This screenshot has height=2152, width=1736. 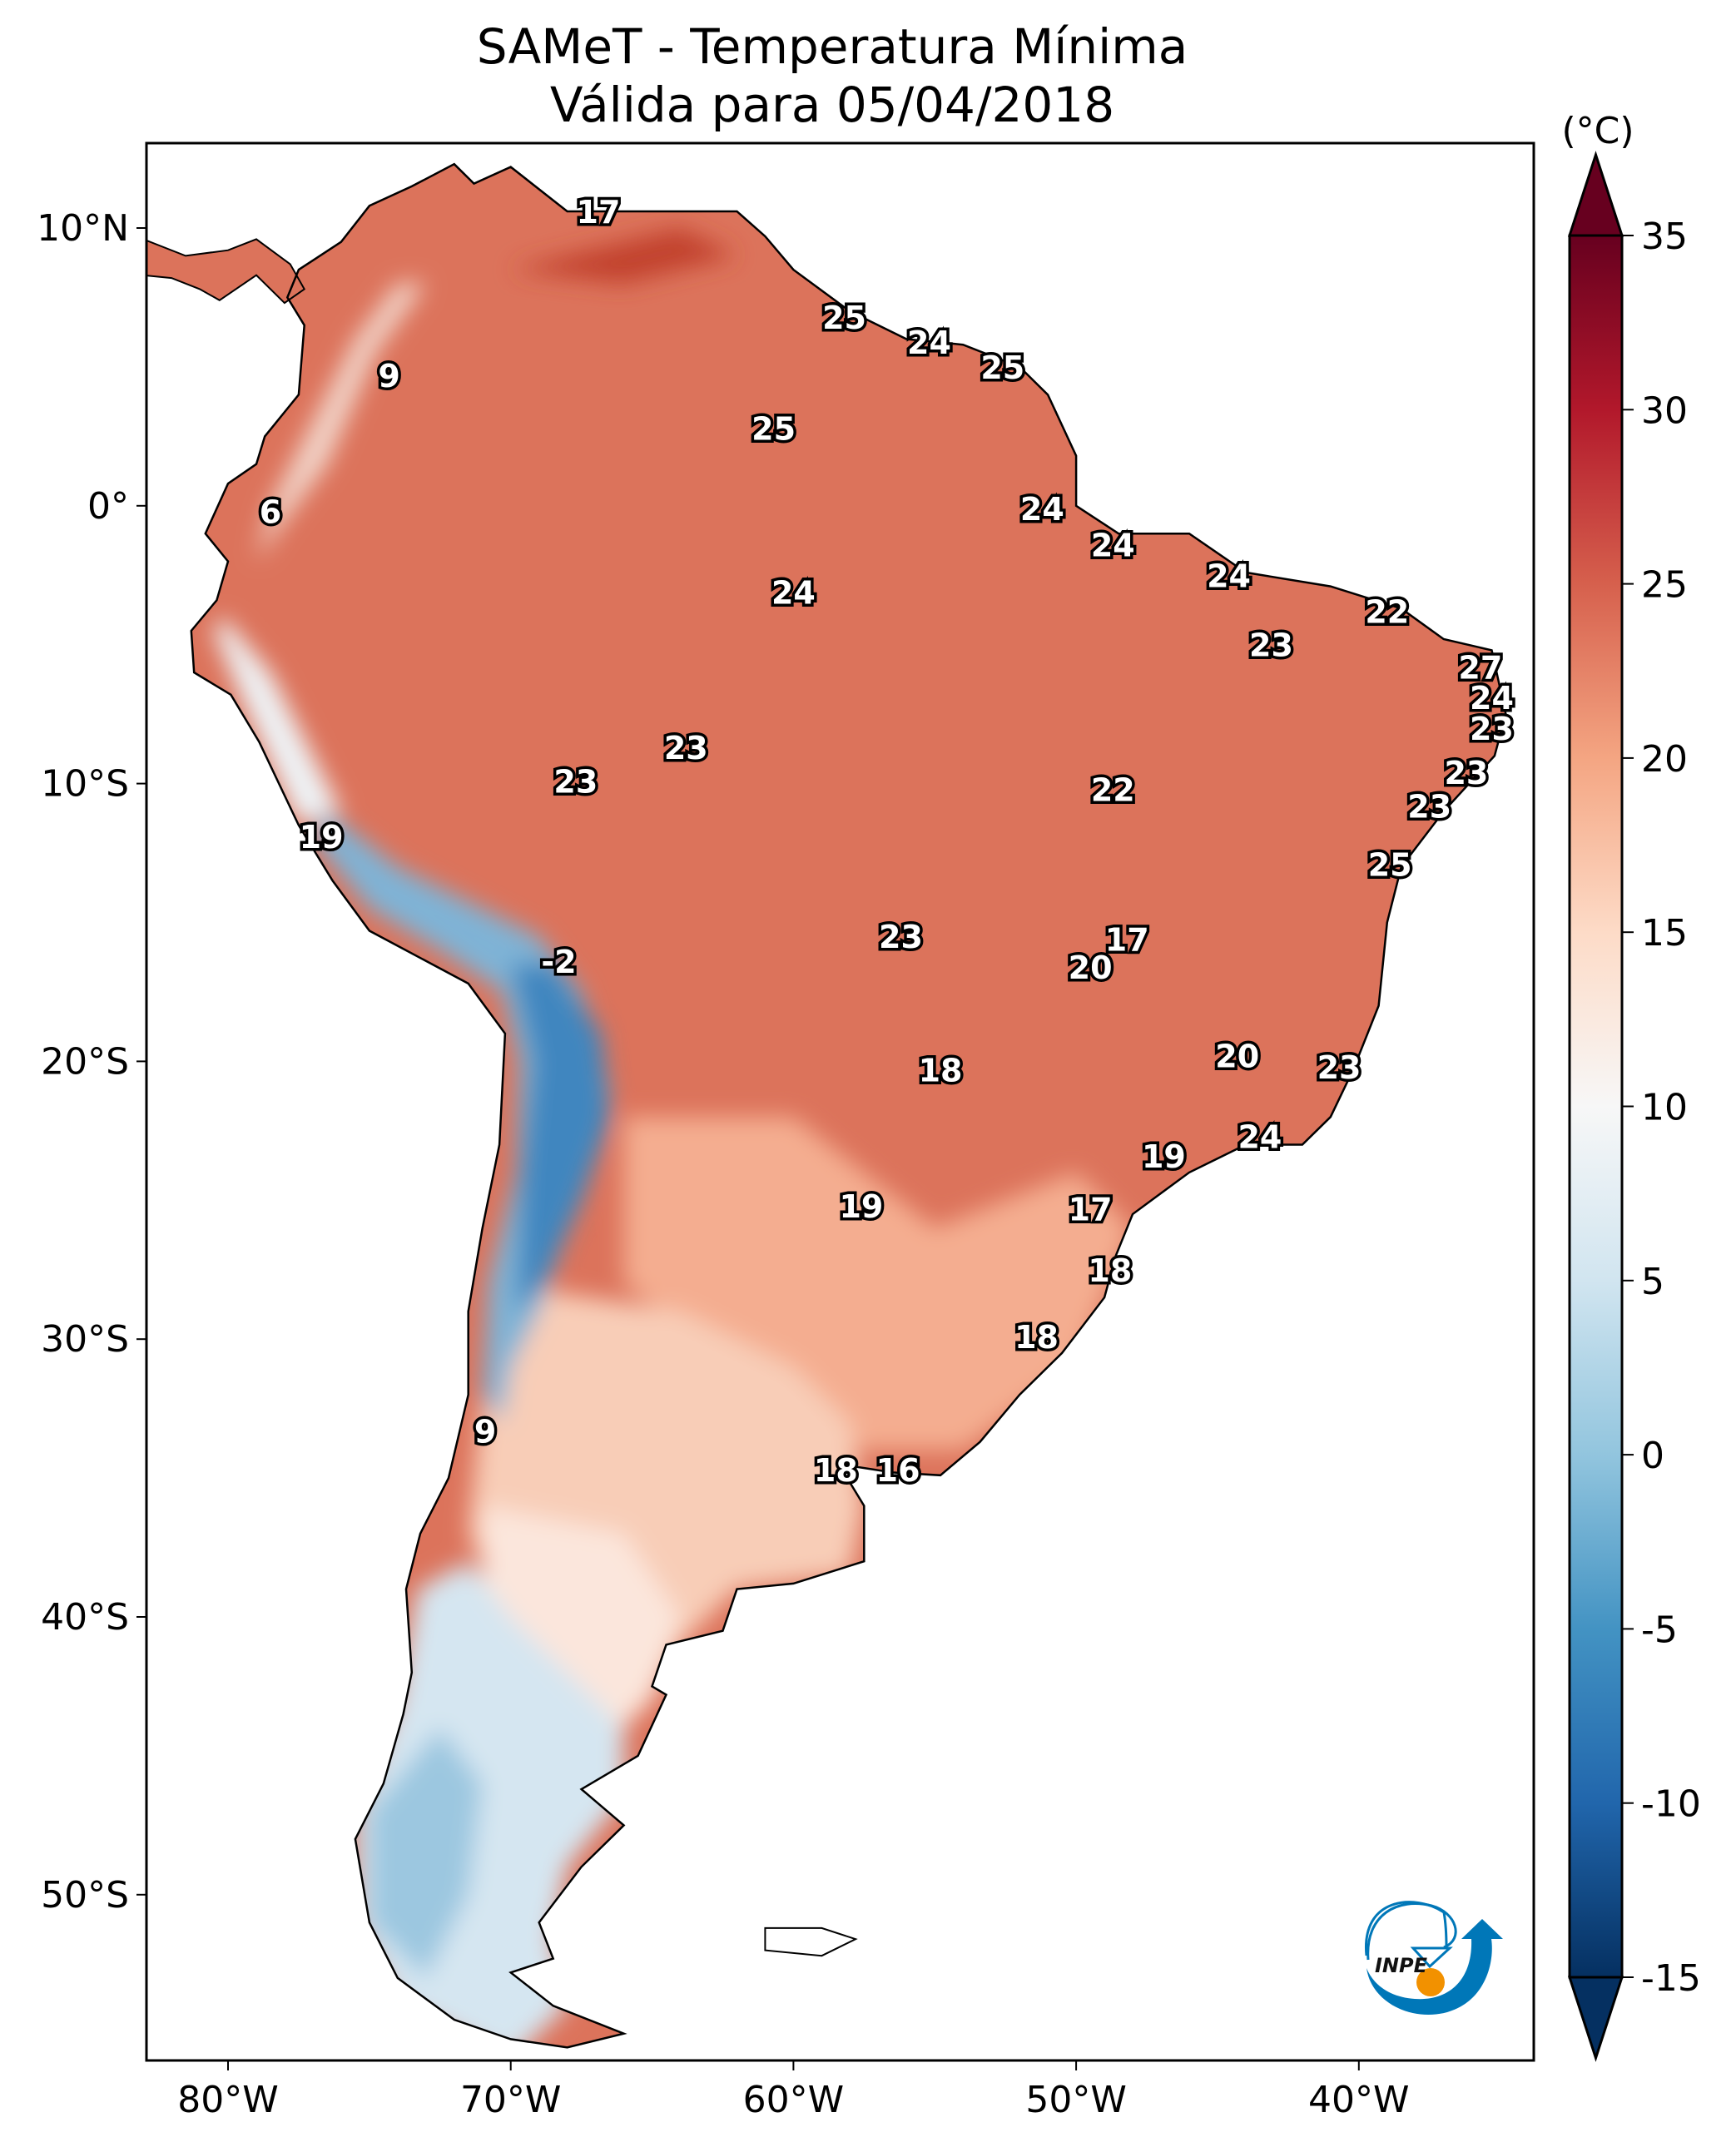 What do you see at coordinates (83, 228) in the screenshot?
I see `lat-tick-label: 10°N` at bounding box center [83, 228].